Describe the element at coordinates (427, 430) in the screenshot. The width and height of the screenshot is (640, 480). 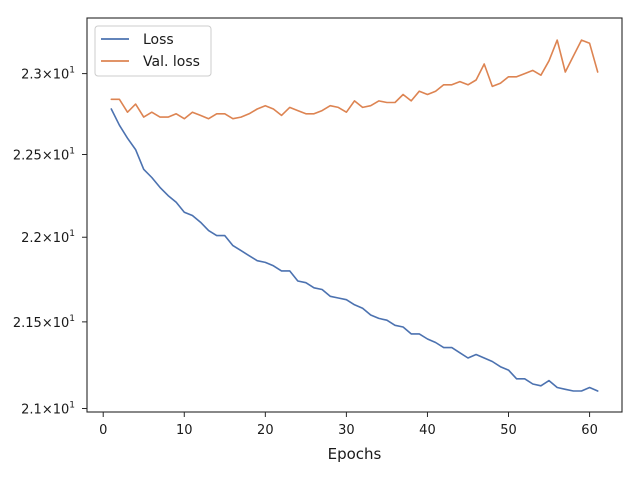
I see `x-tick-label: 40` at that location.